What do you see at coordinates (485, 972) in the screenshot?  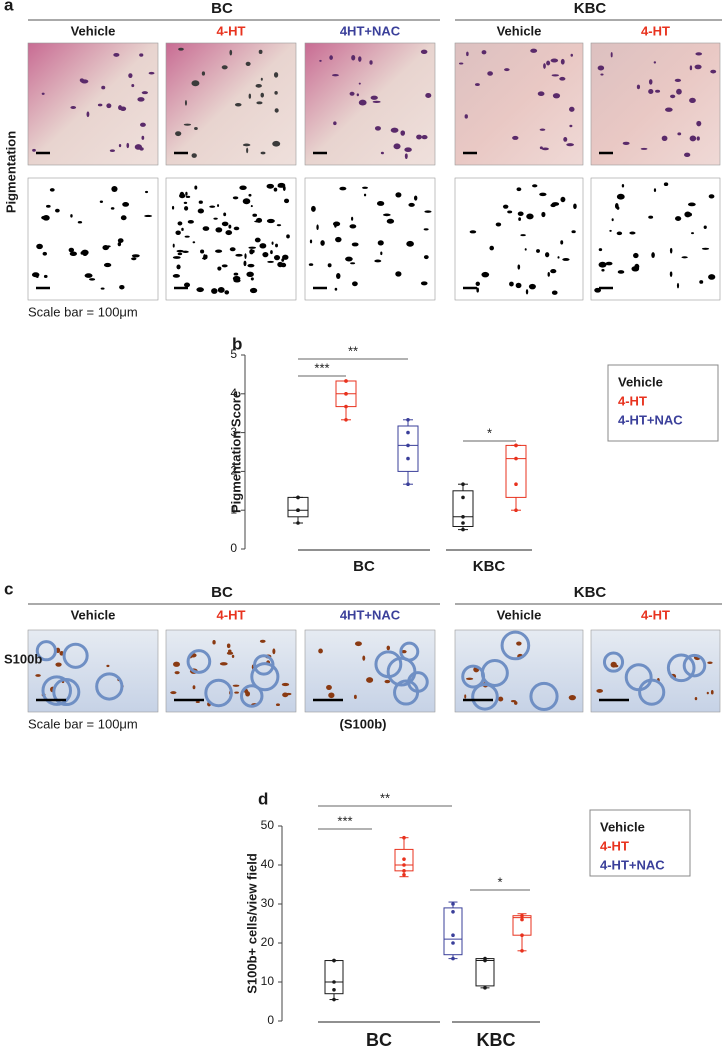 I see `box` at bounding box center [485, 972].